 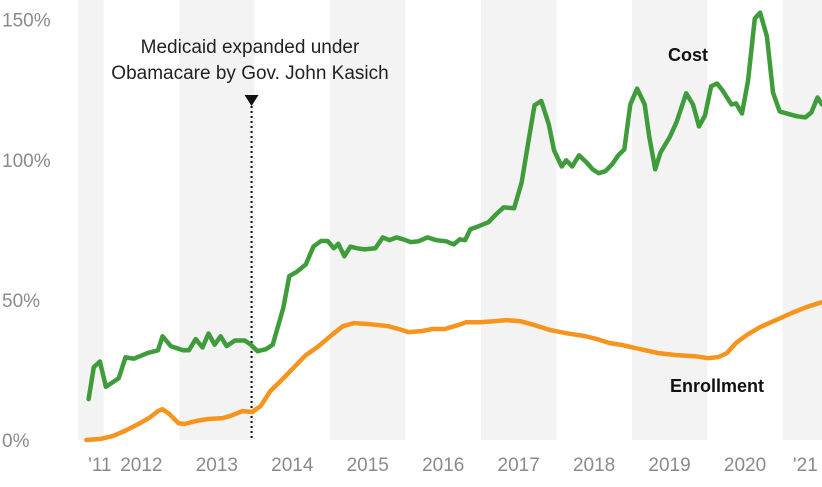 I want to click on y-tick-label: 150%, so click(x=26, y=21).